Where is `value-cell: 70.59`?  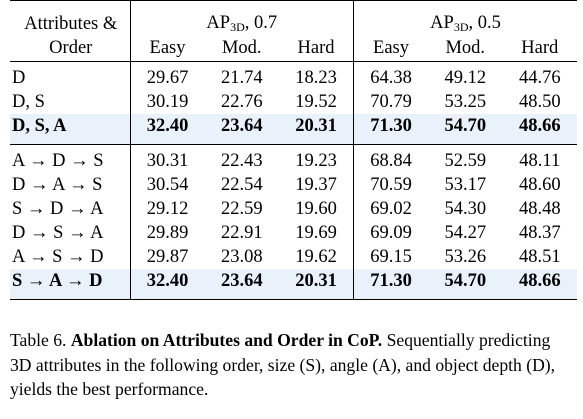
value-cell: 70.59 is located at coordinates (391, 185).